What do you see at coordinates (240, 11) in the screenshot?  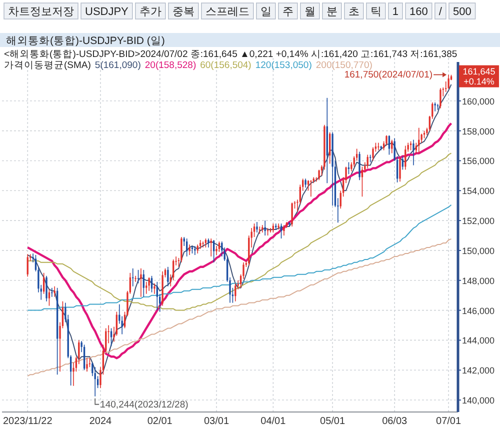 I see `toolbar: 차트정보저장 USDJPY 추가 중복 스프레드 일 주 월 분 초 틱 1 160 / 500` at bounding box center [240, 11].